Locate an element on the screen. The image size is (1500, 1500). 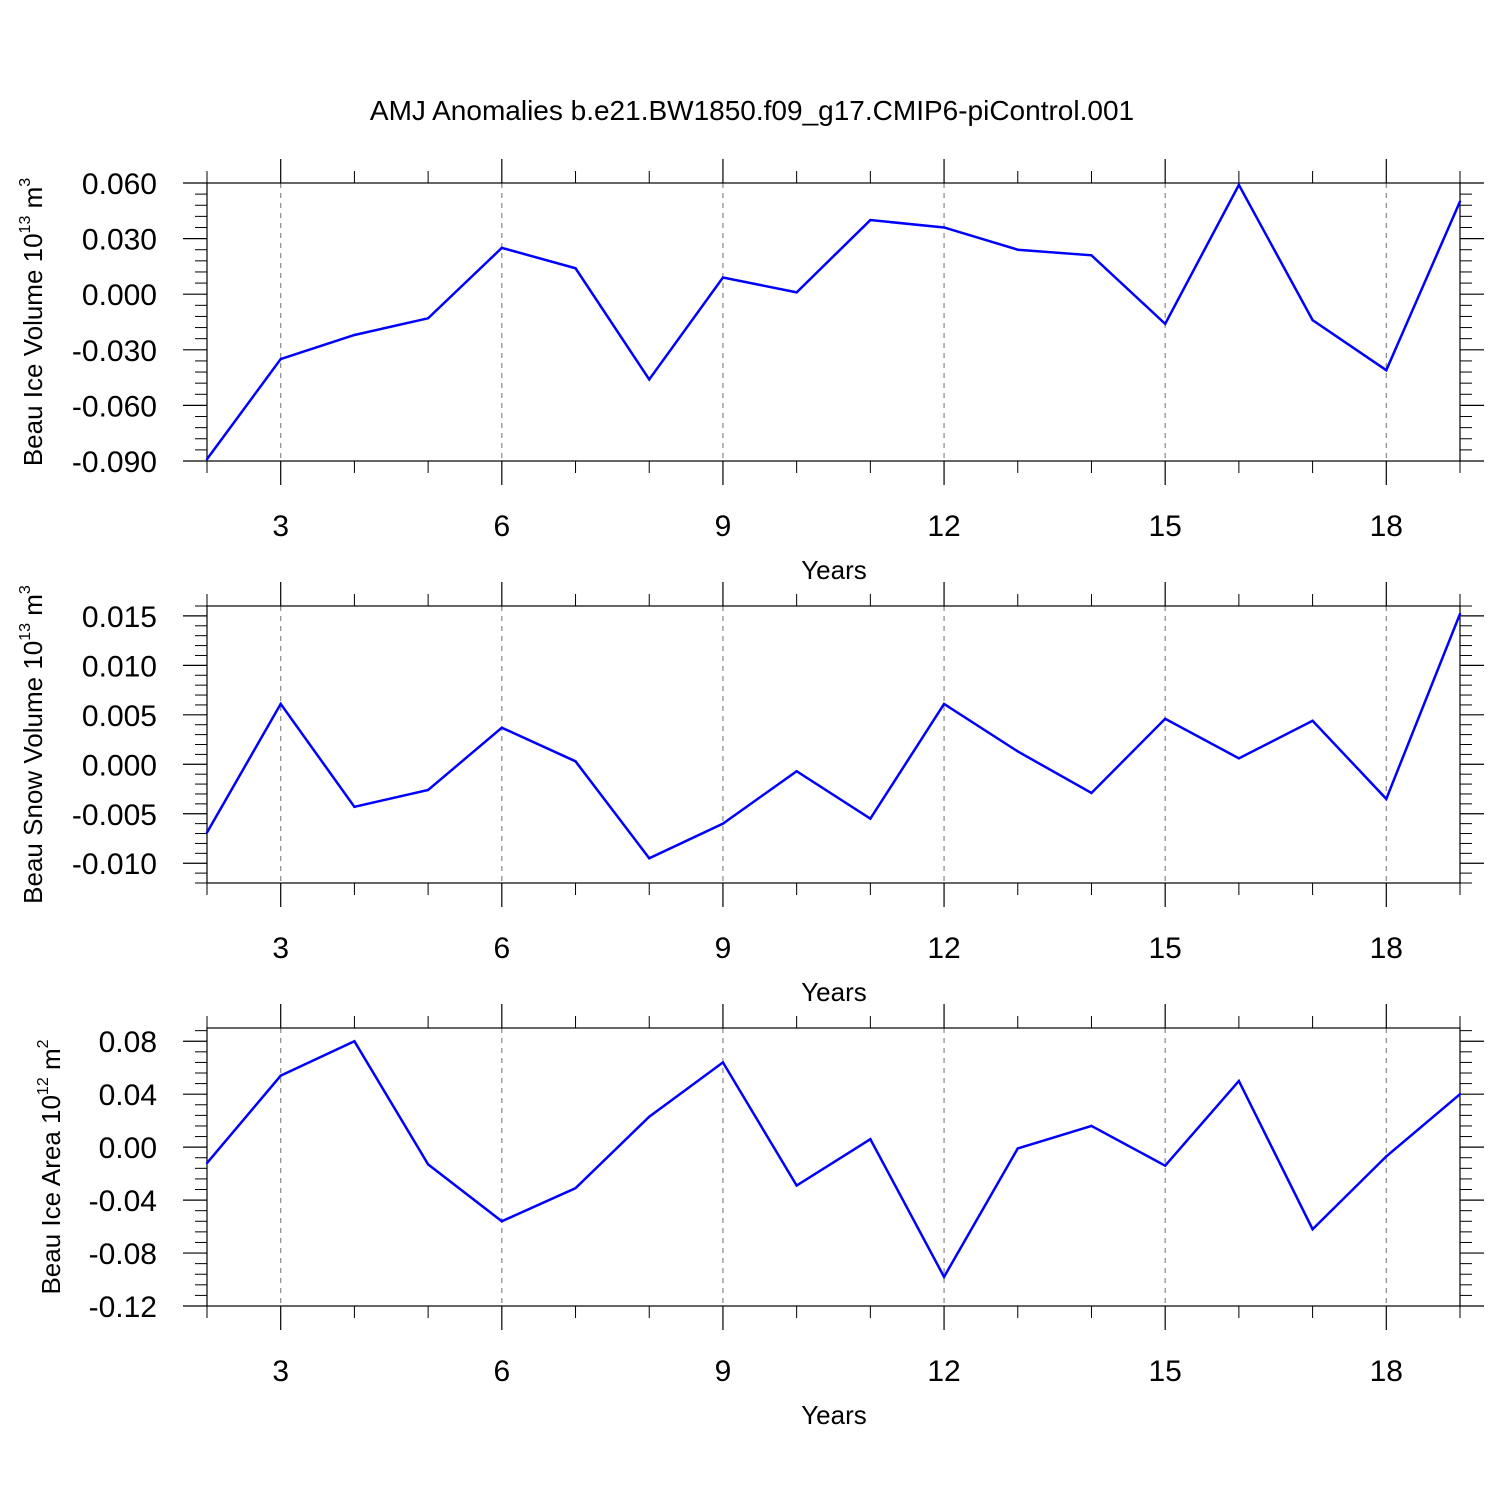
y-label-exponent: 12 is located at coordinates (43, 1086).